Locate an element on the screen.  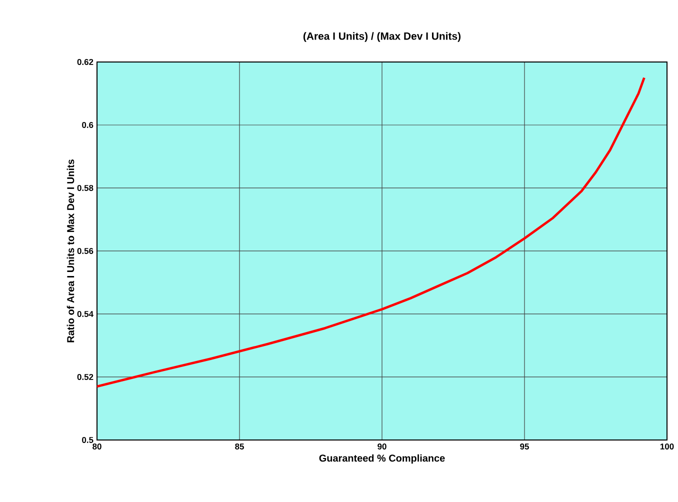
x-axis-title: Guaranteed % Compliance is located at coordinates (382, 459).